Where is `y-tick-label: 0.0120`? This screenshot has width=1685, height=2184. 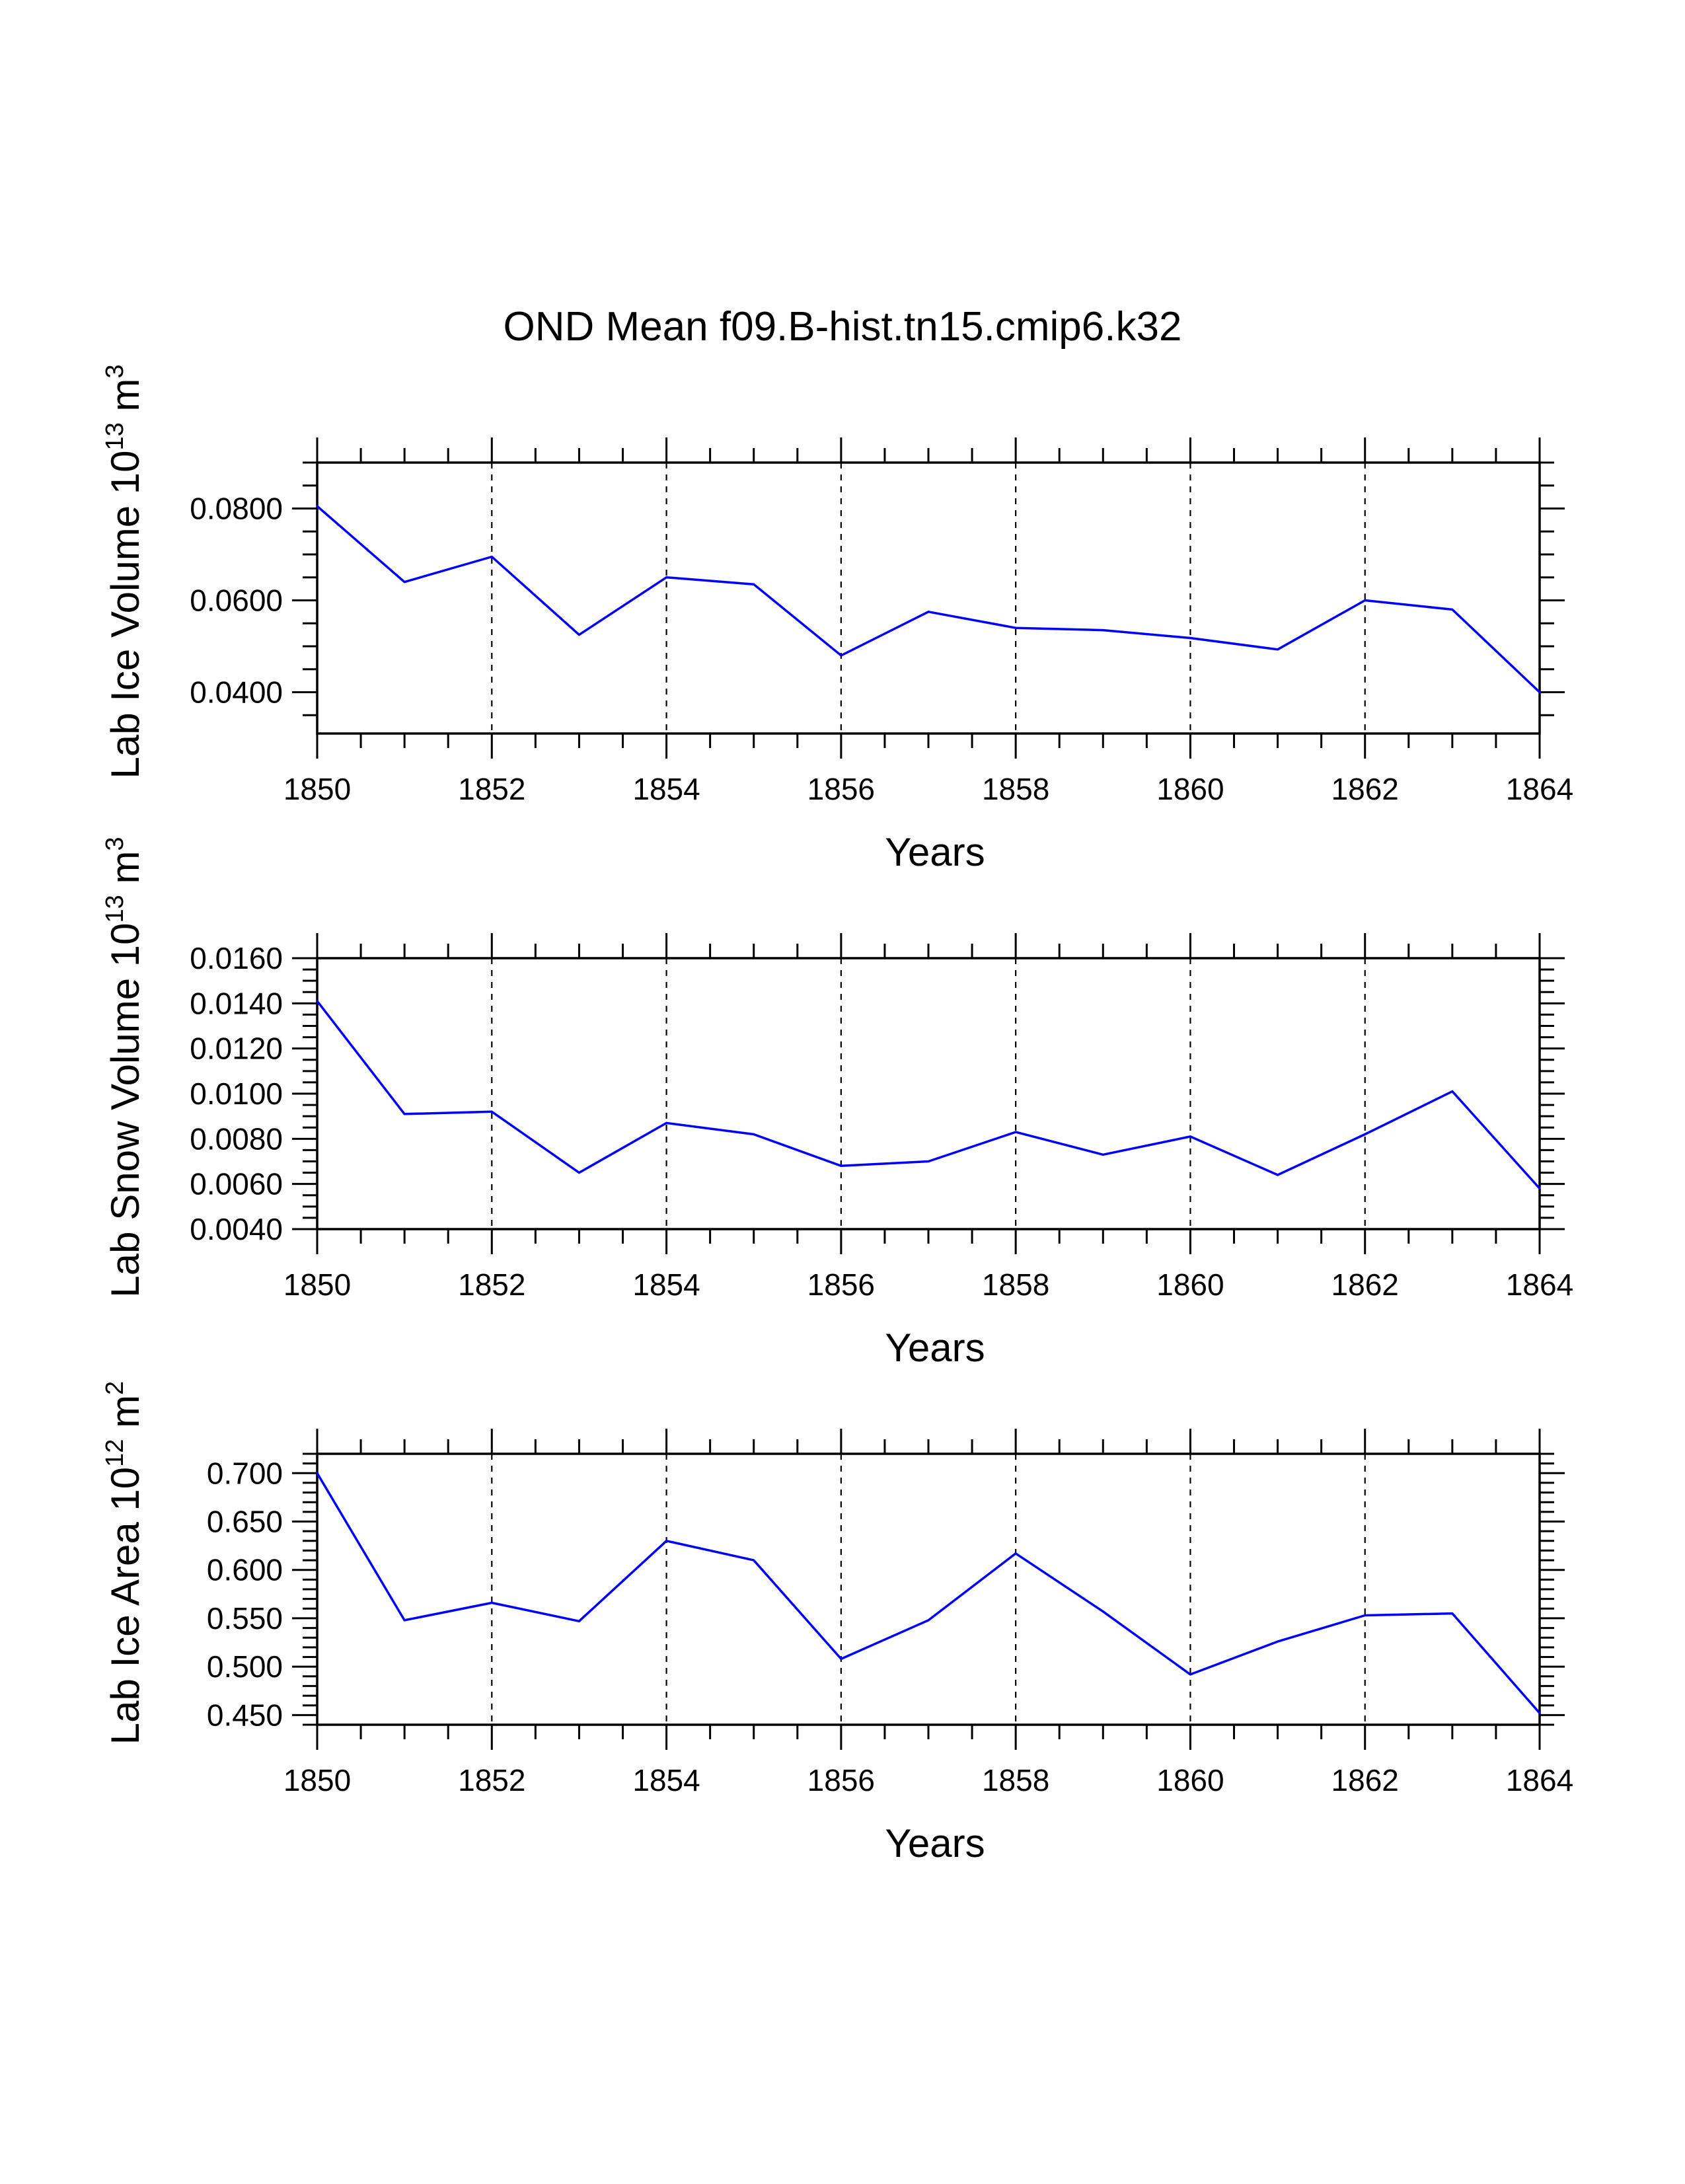
y-tick-label: 0.0120 is located at coordinates (236, 1049).